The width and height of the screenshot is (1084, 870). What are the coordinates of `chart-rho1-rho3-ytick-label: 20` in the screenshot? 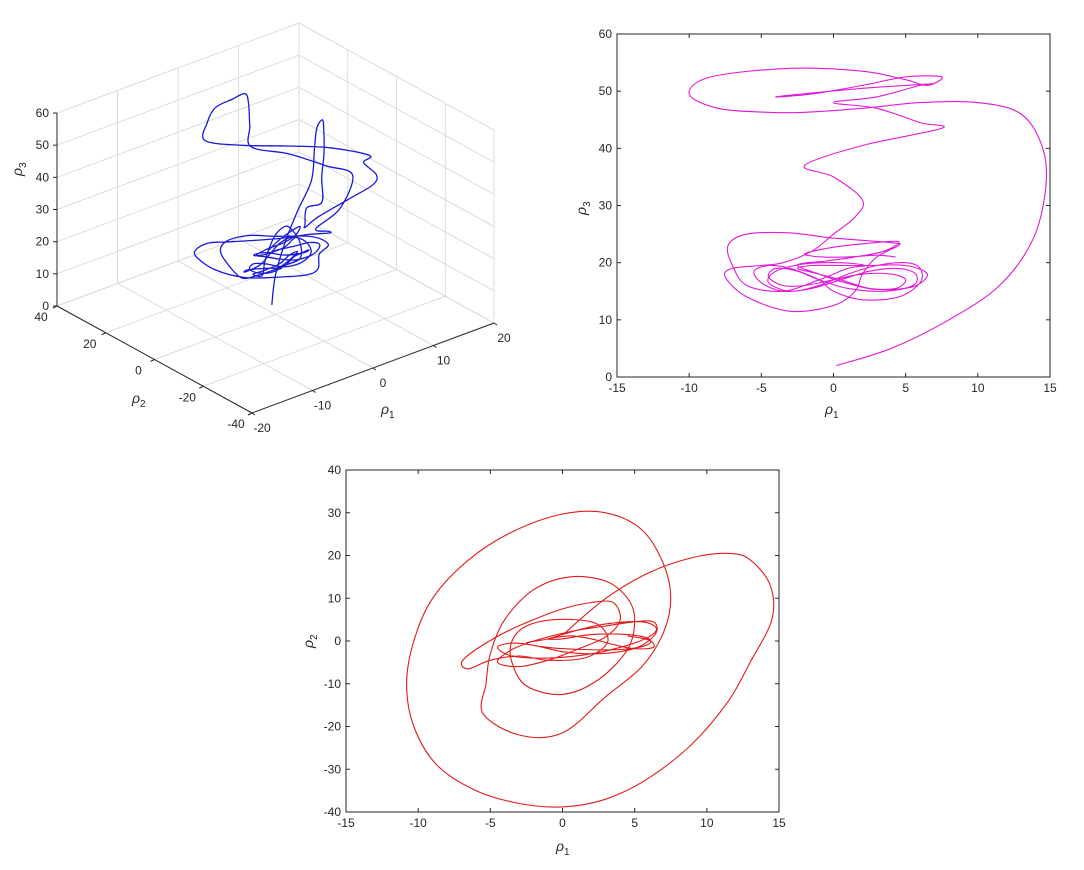 It's located at (606, 263).